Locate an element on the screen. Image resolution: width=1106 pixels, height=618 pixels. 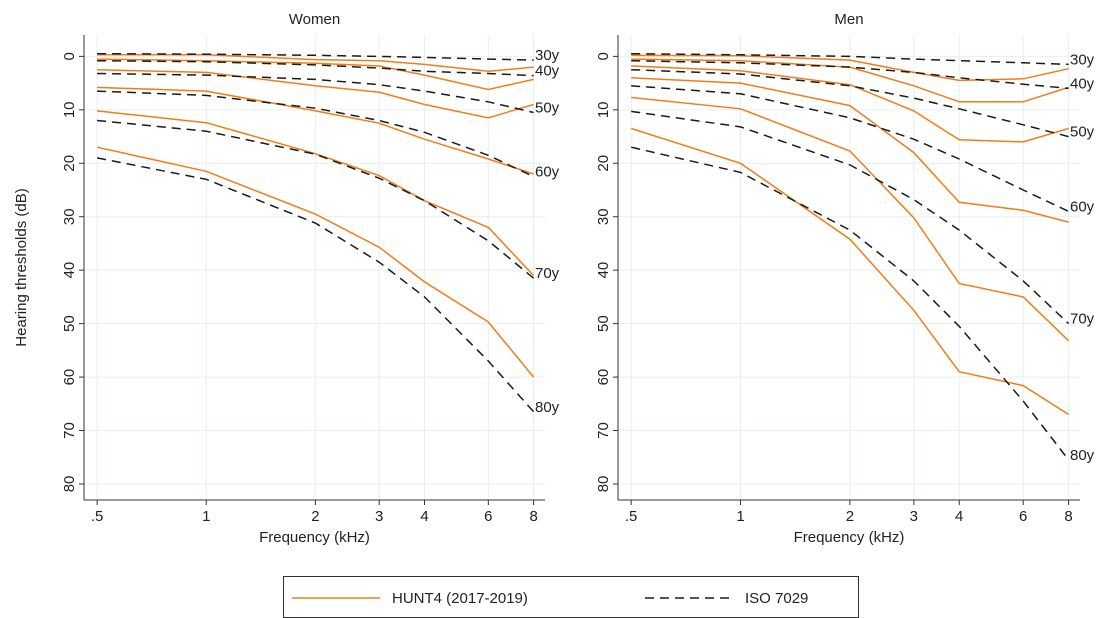
legend-box is located at coordinates (571, 597).